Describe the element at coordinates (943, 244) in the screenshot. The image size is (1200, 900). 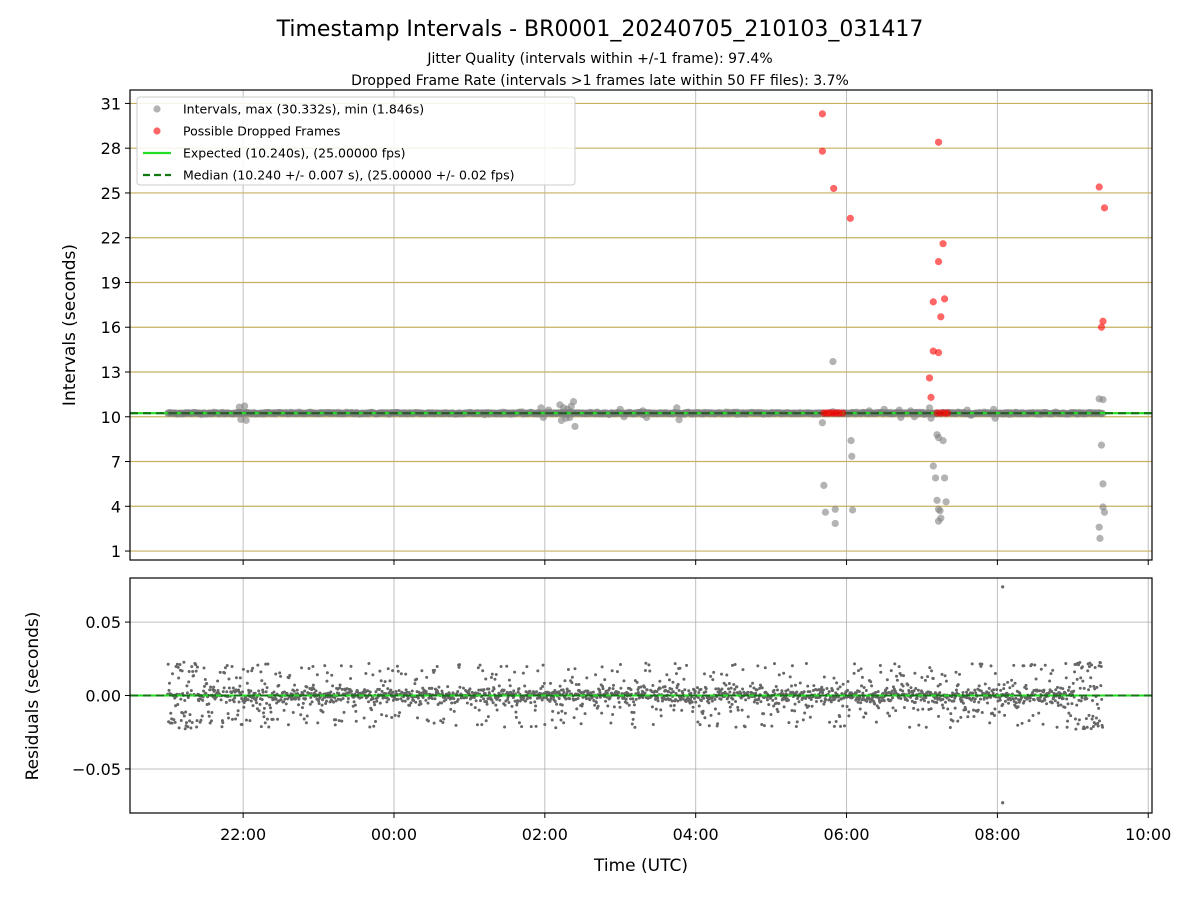
I see `dropped-frame-point` at that location.